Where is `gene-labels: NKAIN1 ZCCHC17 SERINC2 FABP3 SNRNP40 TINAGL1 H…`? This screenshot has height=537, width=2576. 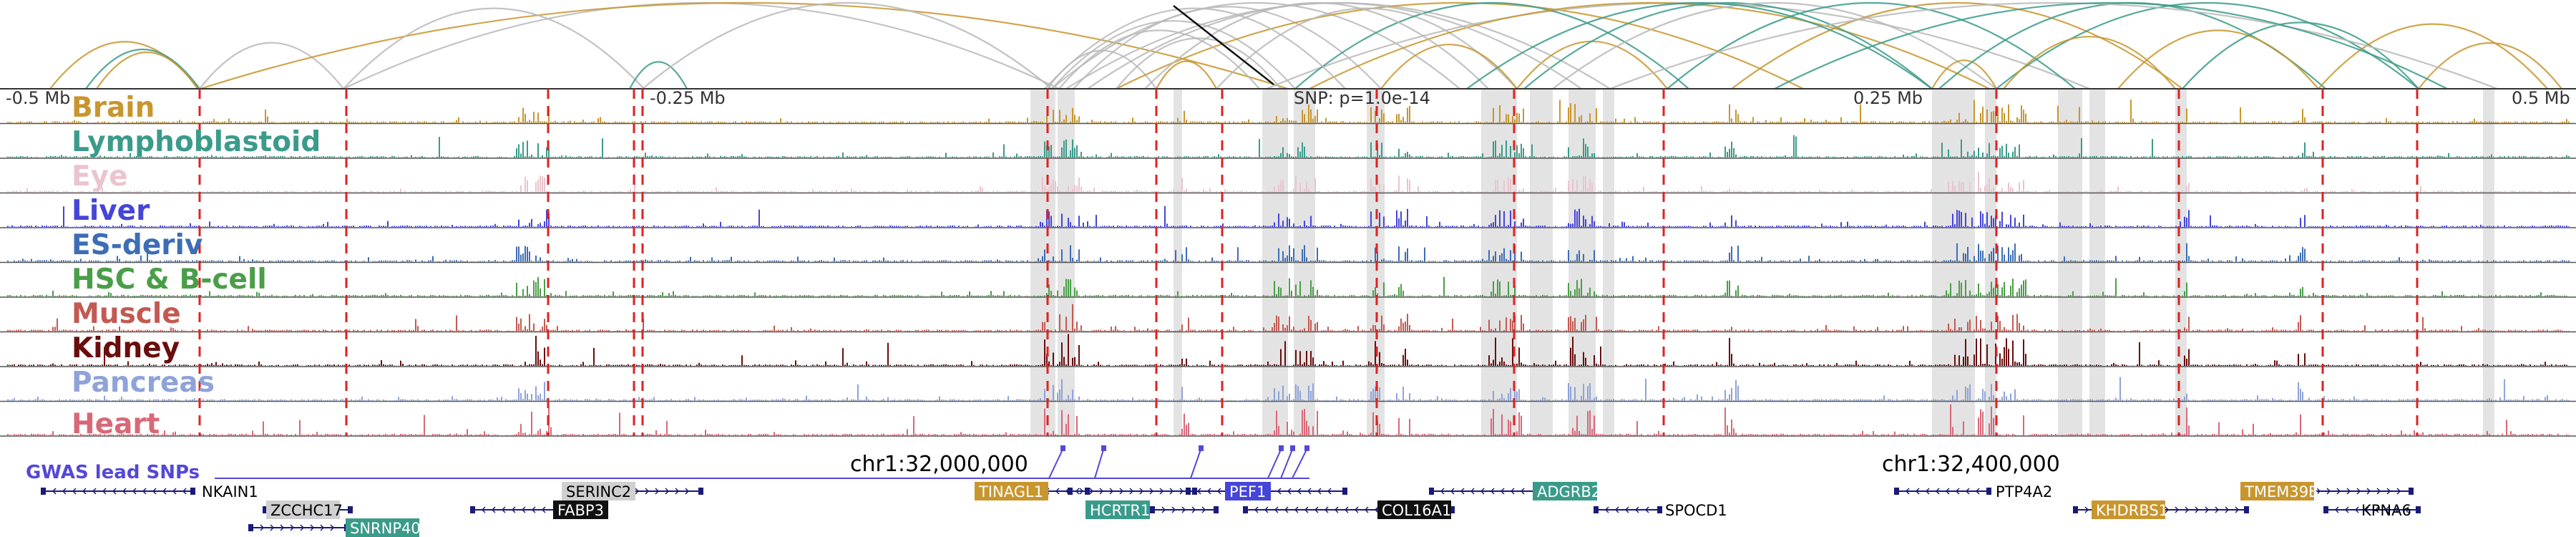 gene-labels: NKAIN1 ZCCHC17 SERINC2 FABP3 SNRNP40 TINAGL1 H… is located at coordinates (1306, 509).